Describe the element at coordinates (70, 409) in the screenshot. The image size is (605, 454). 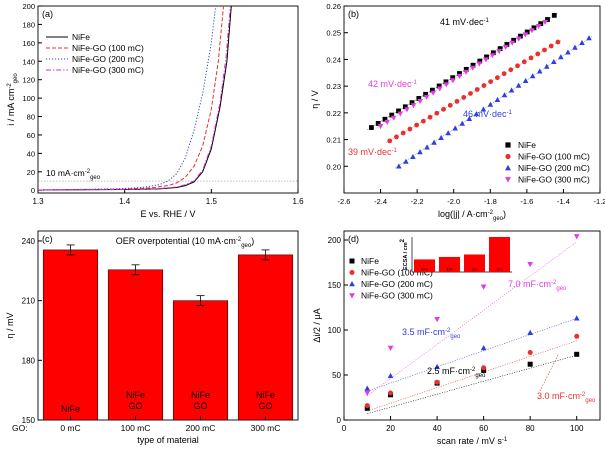
I see `panel-c-bar-label: NiFe` at that location.